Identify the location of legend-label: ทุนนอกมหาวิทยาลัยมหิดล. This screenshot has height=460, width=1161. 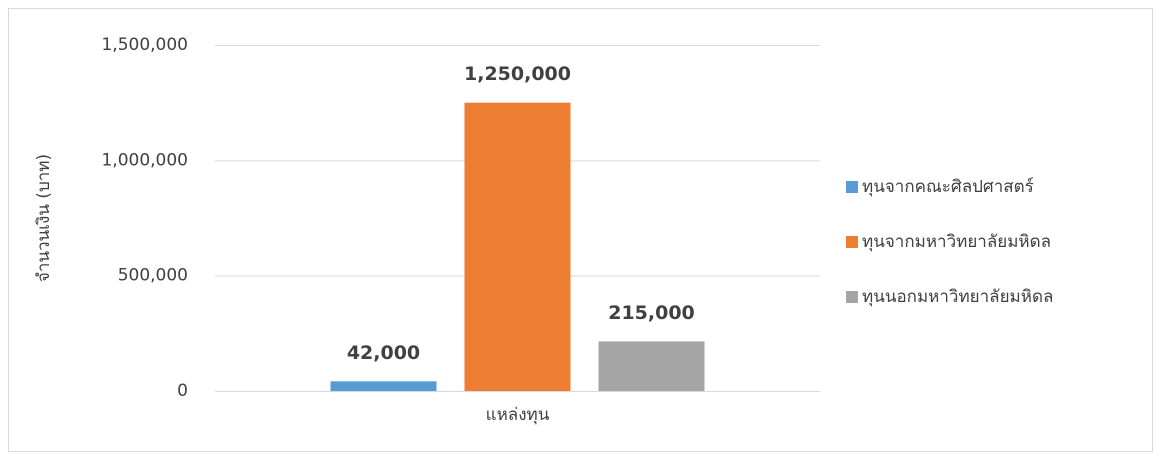
(957, 297).